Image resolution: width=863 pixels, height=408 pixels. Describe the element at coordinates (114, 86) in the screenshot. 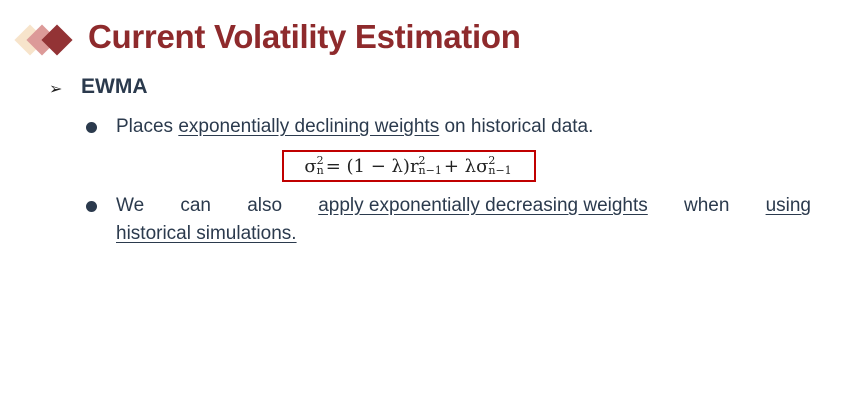

I see `heading-ewma: EWMA` at that location.